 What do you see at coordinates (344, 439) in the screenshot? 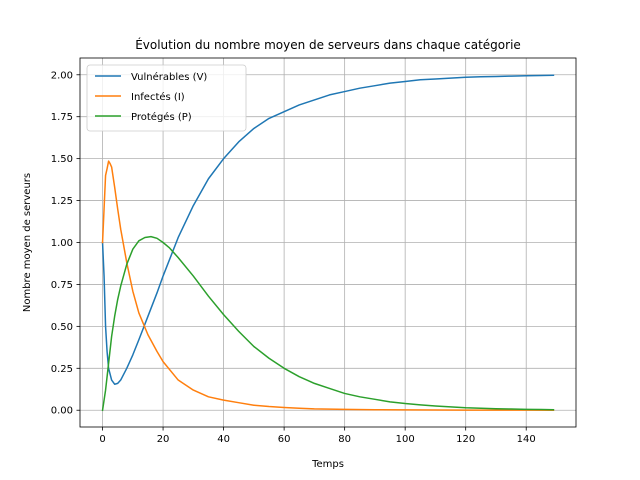
I see `x-tick-label: 80` at bounding box center [344, 439].